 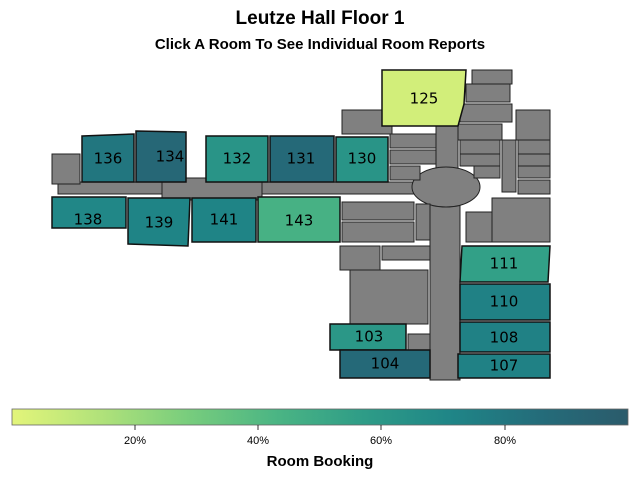 I want to click on map-title: Leutze Hall Floor 1, so click(x=320, y=18).